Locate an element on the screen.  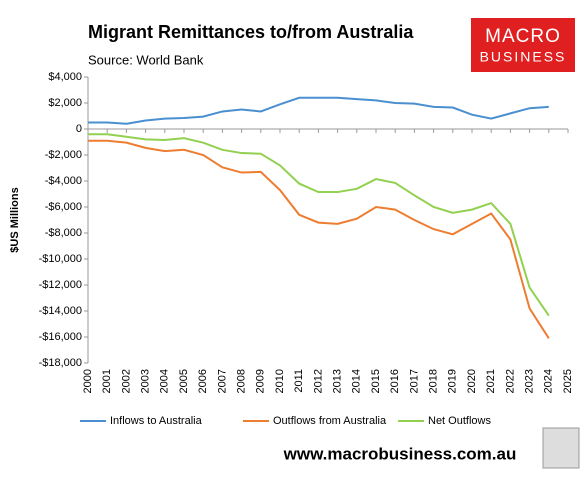
x-tick-label: 2008 is located at coordinates (242, 381).